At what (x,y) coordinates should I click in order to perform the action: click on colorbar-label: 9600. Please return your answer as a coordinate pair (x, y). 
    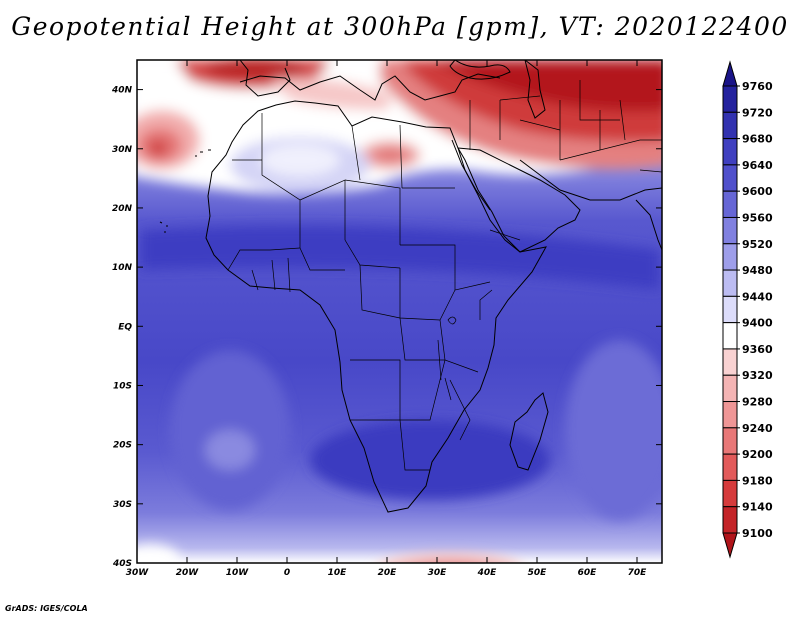
    Looking at the image, I should click on (757, 191).